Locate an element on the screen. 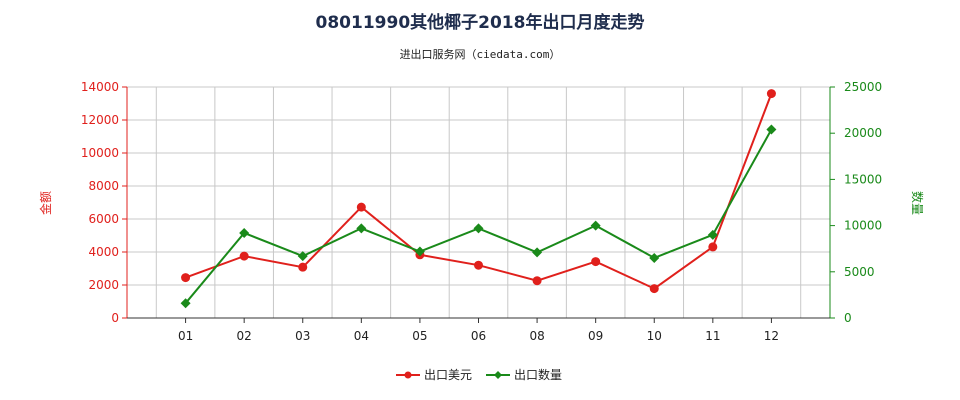 This screenshot has width=960, height=400. x-axis-ticks: 01 02 03 04 05 06 08 09 10 11 12 is located at coordinates (478, 330).